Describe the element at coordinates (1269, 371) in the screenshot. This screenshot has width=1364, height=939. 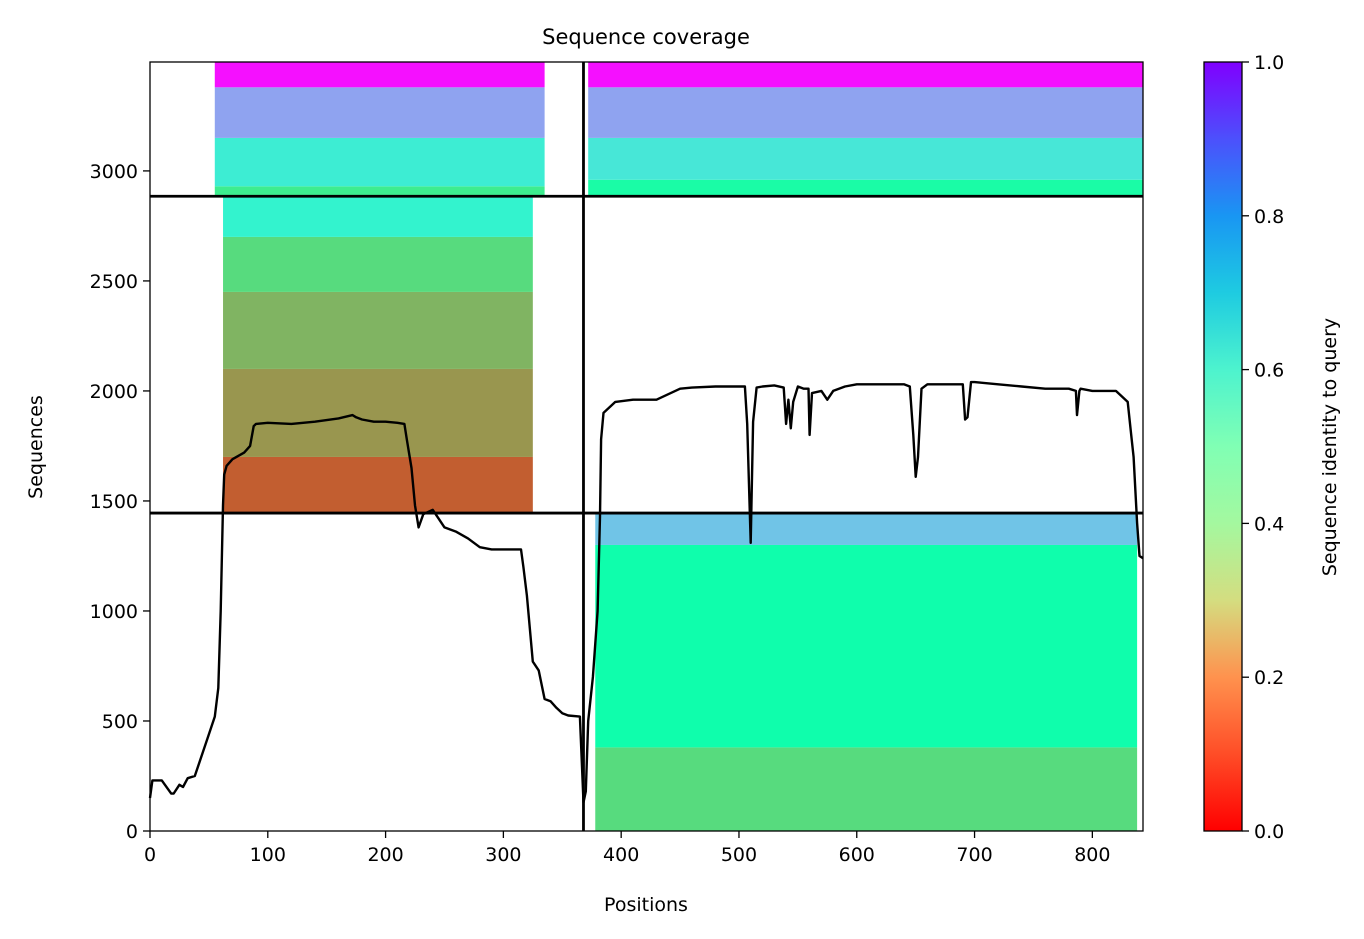
I see `colorbar-tick-label: 0.6` at that location.